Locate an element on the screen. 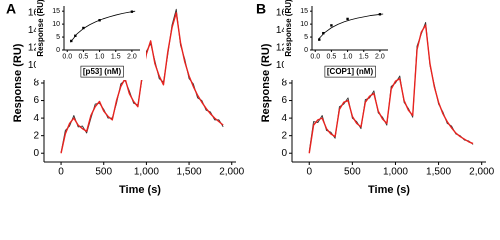 This screenshot has width=500, height=240. x-axis-label: [p53] (nM) is located at coordinates (102, 71).